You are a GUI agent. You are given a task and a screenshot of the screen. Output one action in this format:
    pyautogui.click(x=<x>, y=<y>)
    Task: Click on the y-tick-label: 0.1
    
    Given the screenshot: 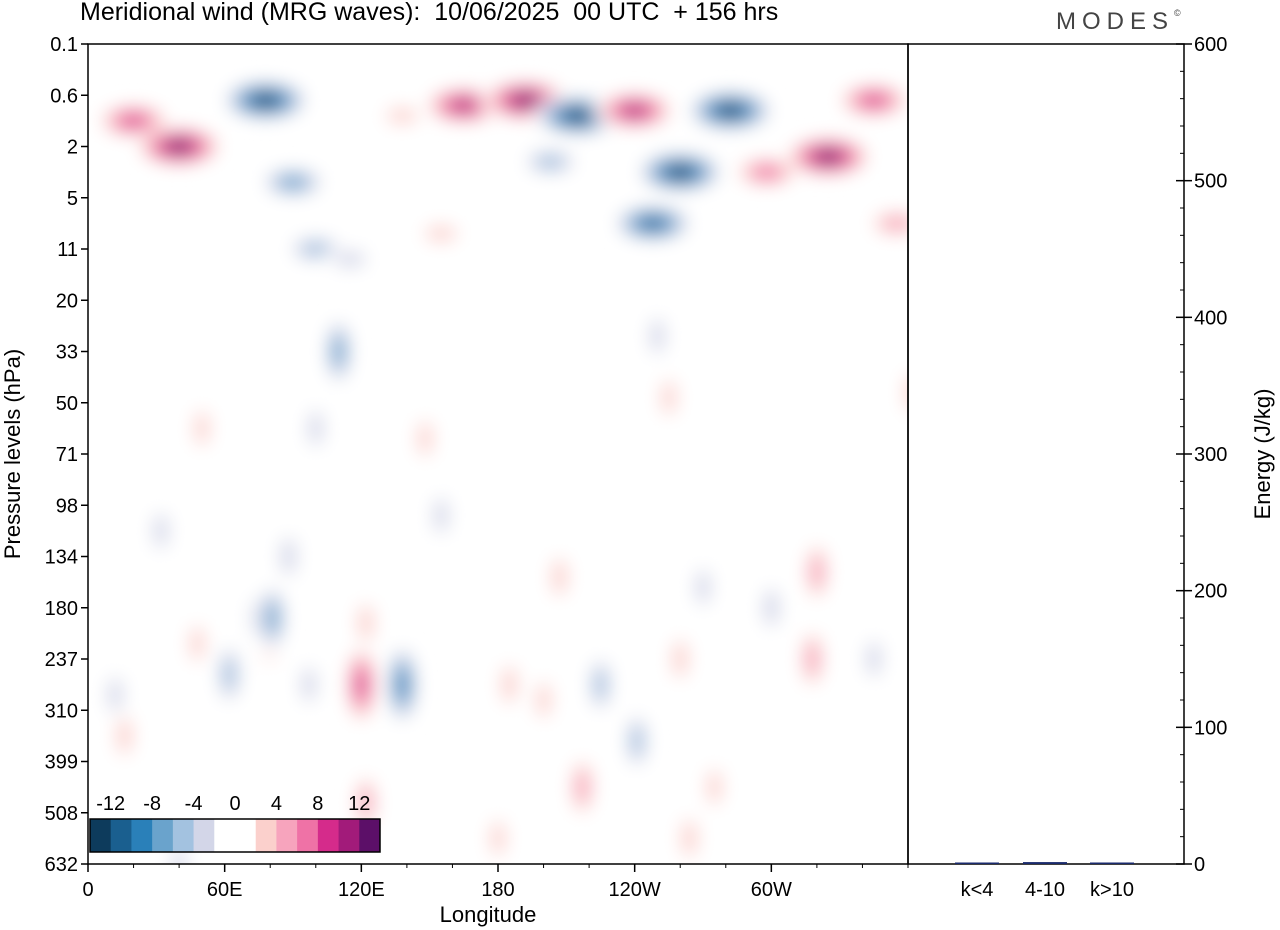 What is the action you would take?
    pyautogui.click(x=64, y=45)
    